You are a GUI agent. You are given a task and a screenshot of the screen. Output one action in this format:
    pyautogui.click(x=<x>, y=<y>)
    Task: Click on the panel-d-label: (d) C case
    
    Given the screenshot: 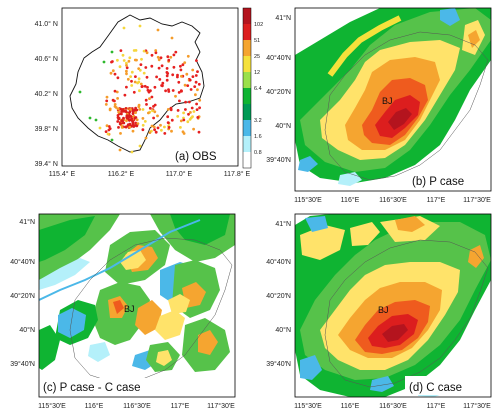 What is the action you would take?
    pyautogui.click(x=435, y=388)
    